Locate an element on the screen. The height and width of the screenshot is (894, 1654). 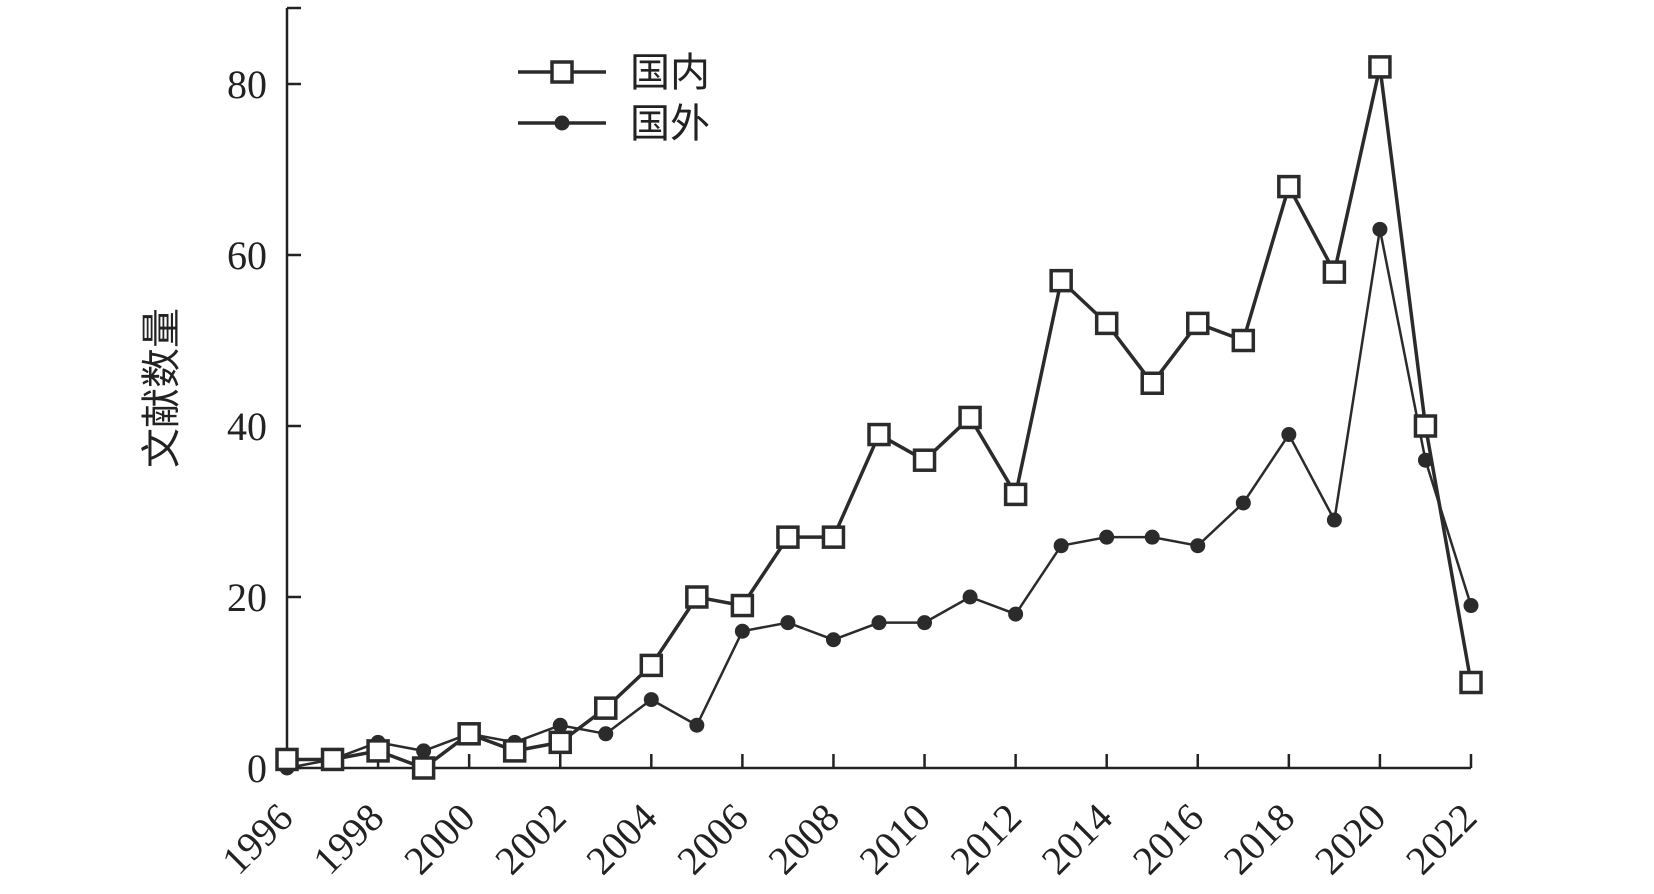
x-tick-label: 2020 is located at coordinates (1350, 839).